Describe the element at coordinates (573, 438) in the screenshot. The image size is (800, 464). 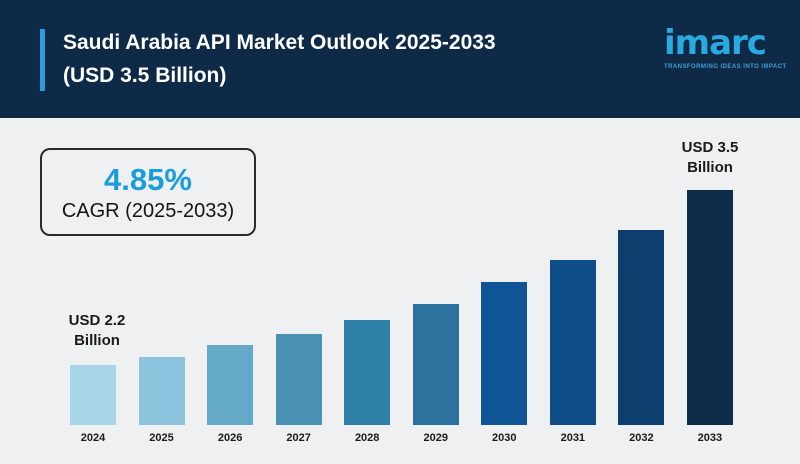
I see `bar-label-2031: 2031` at that location.